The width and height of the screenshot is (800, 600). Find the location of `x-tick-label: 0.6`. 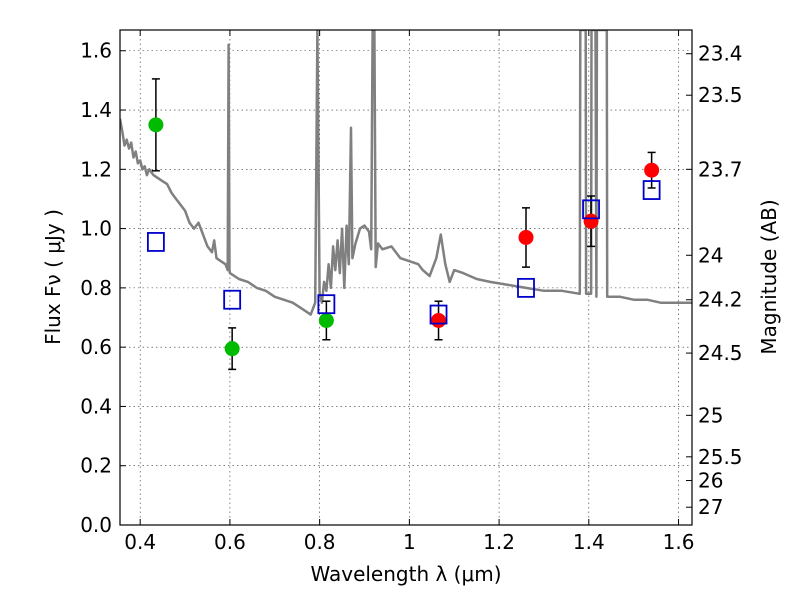

x-tick-label: 0.6 is located at coordinates (230, 542).